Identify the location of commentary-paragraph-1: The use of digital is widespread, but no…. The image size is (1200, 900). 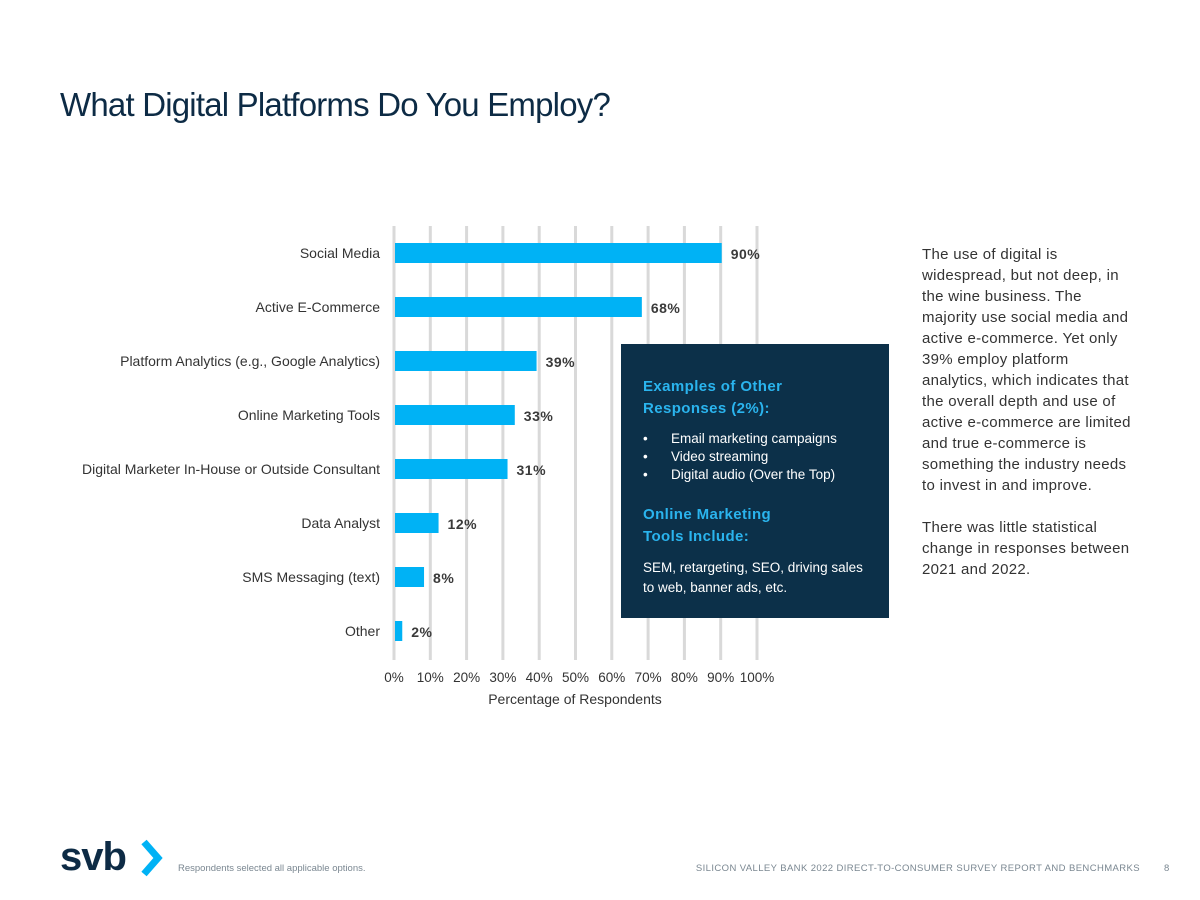
(1026, 370).